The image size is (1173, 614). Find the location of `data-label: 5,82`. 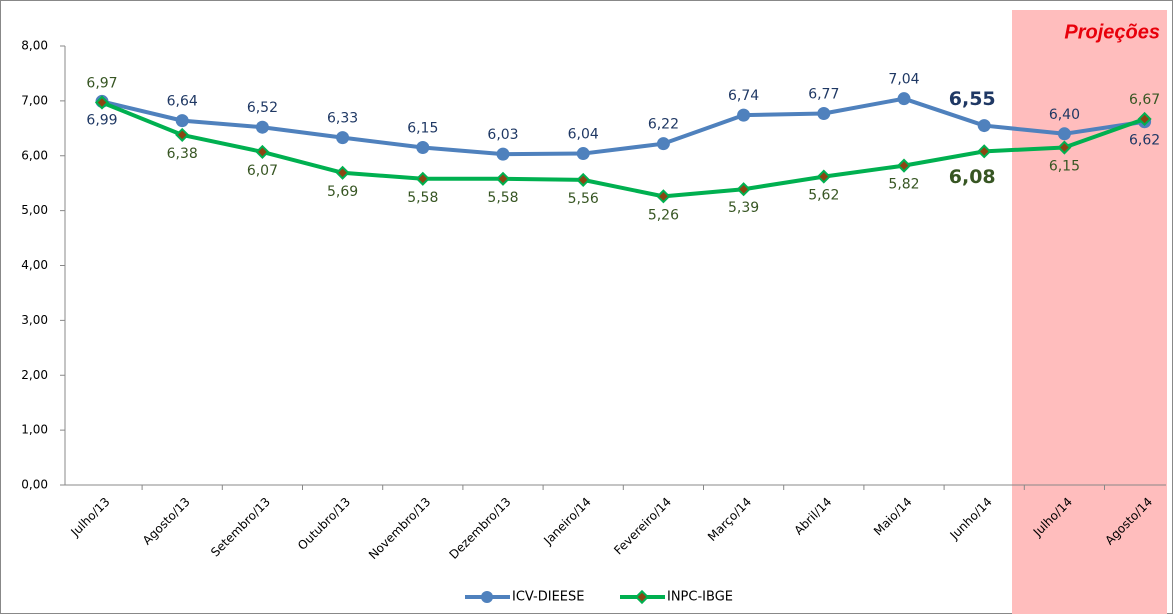

data-label: 5,82 is located at coordinates (903, 185).